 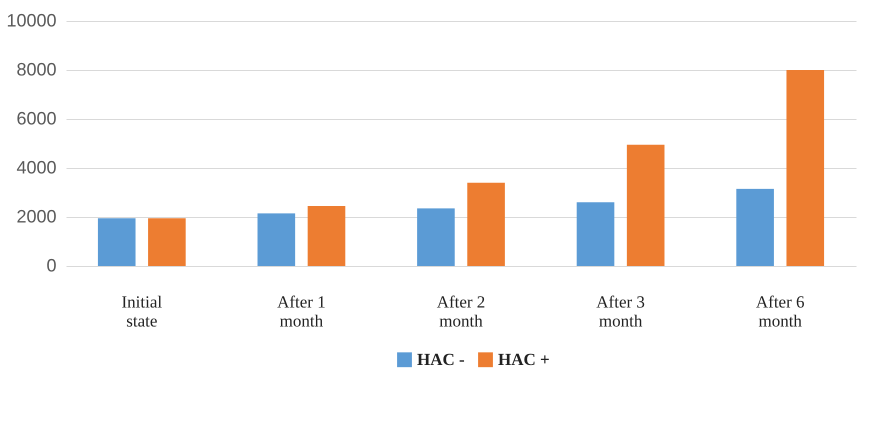 What do you see at coordinates (780, 311) in the screenshot?
I see `x-tick-label: After 6 month` at bounding box center [780, 311].